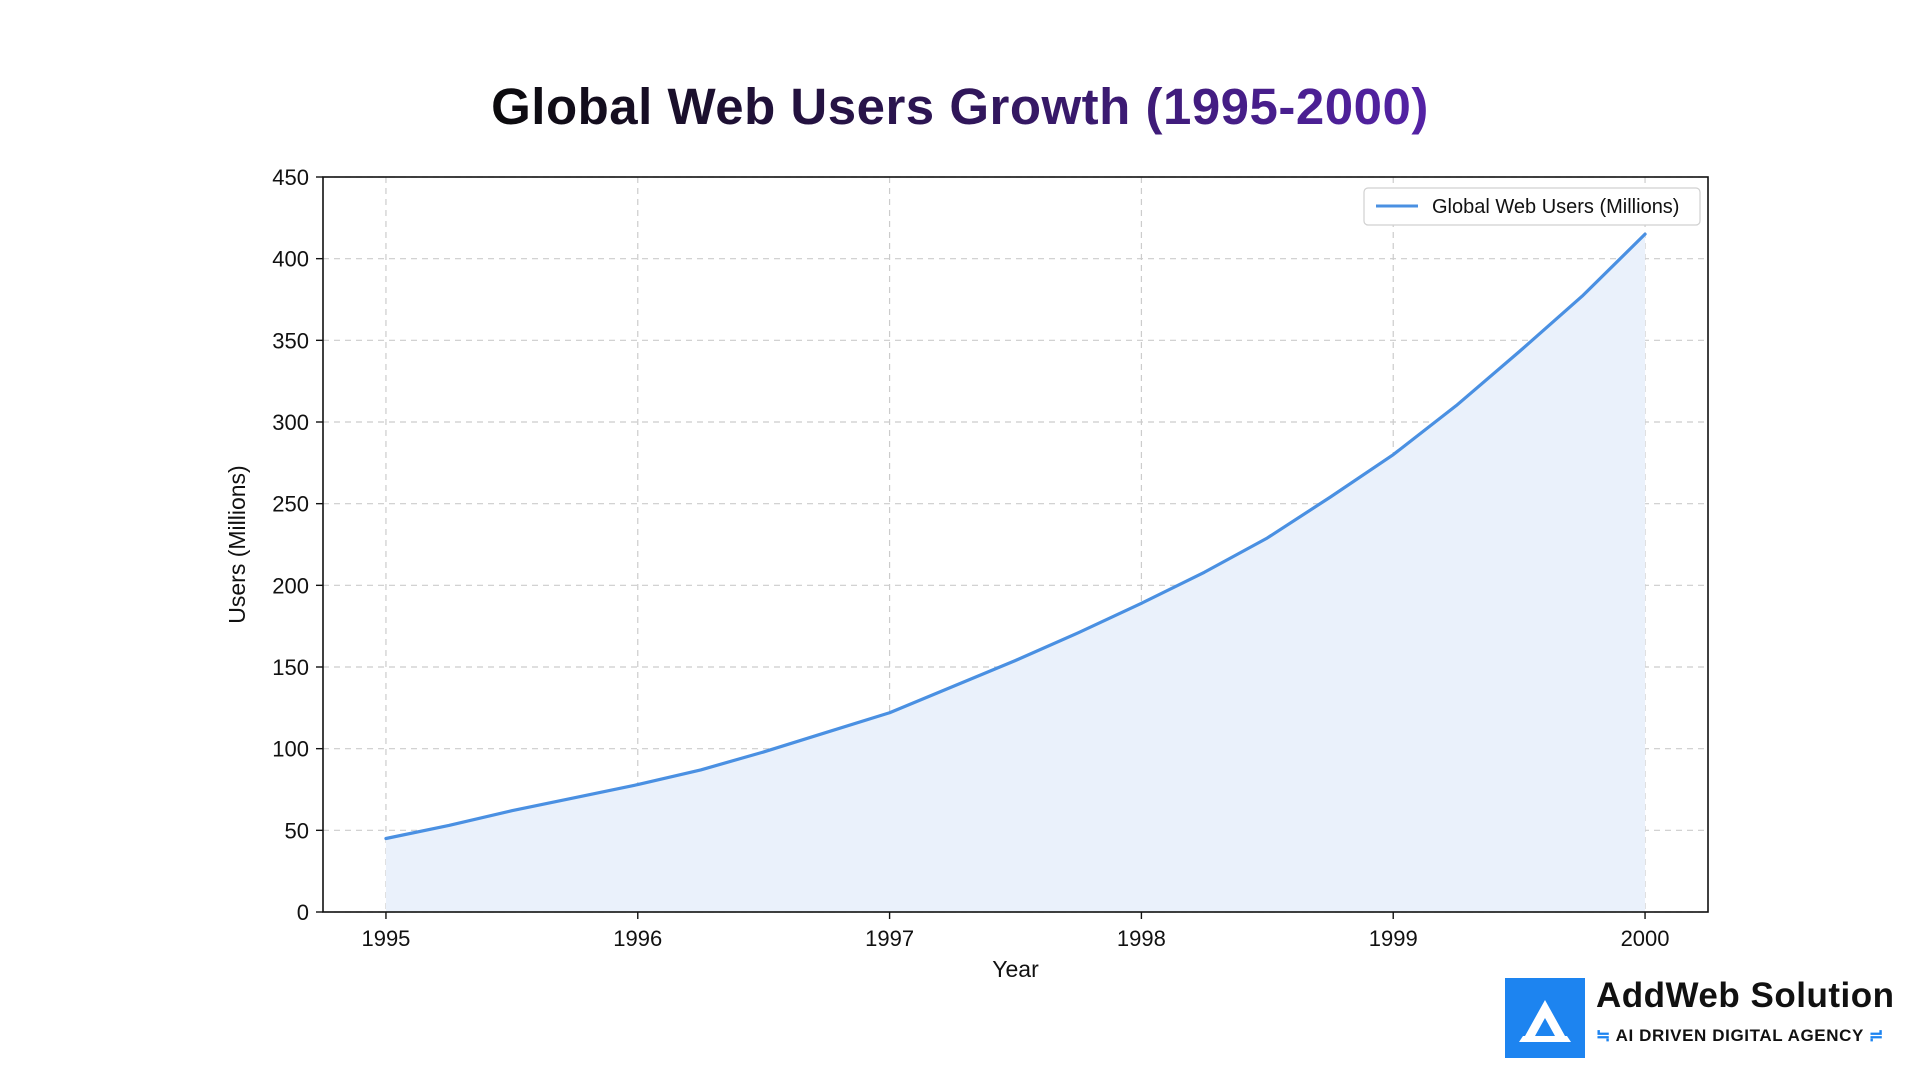 The width and height of the screenshot is (1920, 1080). Describe the element at coordinates (385, 938) in the screenshot. I see `x-tick-label: 1995` at that location.